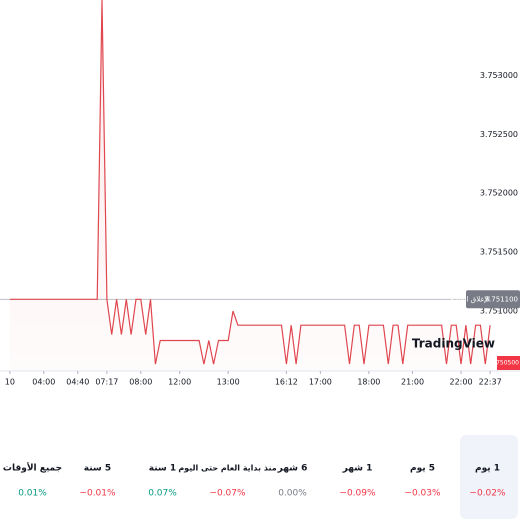  I want to click on period-tab: 5 يوم −0.03%, so click(422, 481).